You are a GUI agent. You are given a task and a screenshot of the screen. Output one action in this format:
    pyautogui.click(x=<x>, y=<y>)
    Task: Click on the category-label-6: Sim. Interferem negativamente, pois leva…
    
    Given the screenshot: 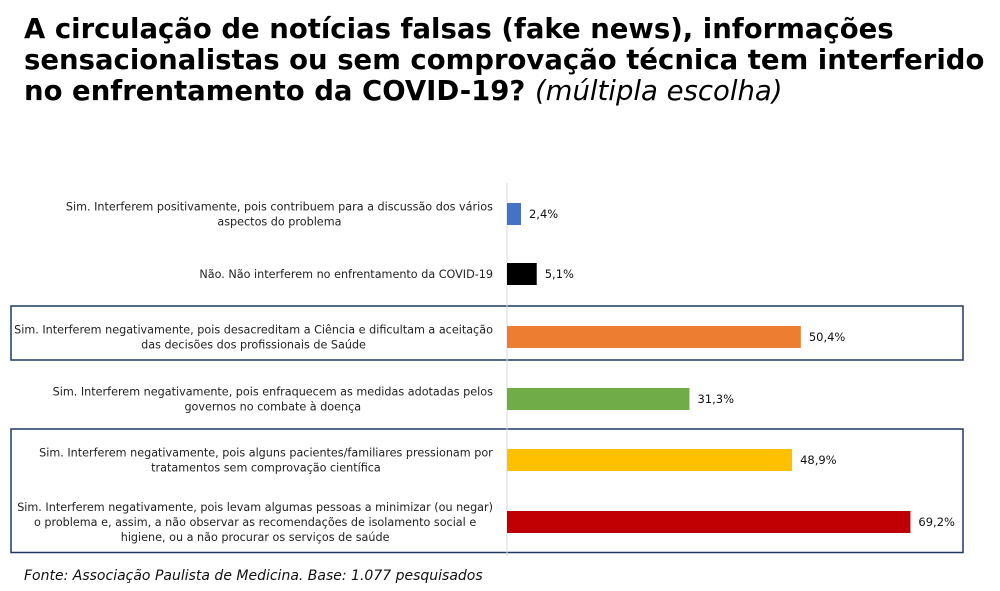 What is the action you would take?
    pyautogui.click(x=255, y=522)
    